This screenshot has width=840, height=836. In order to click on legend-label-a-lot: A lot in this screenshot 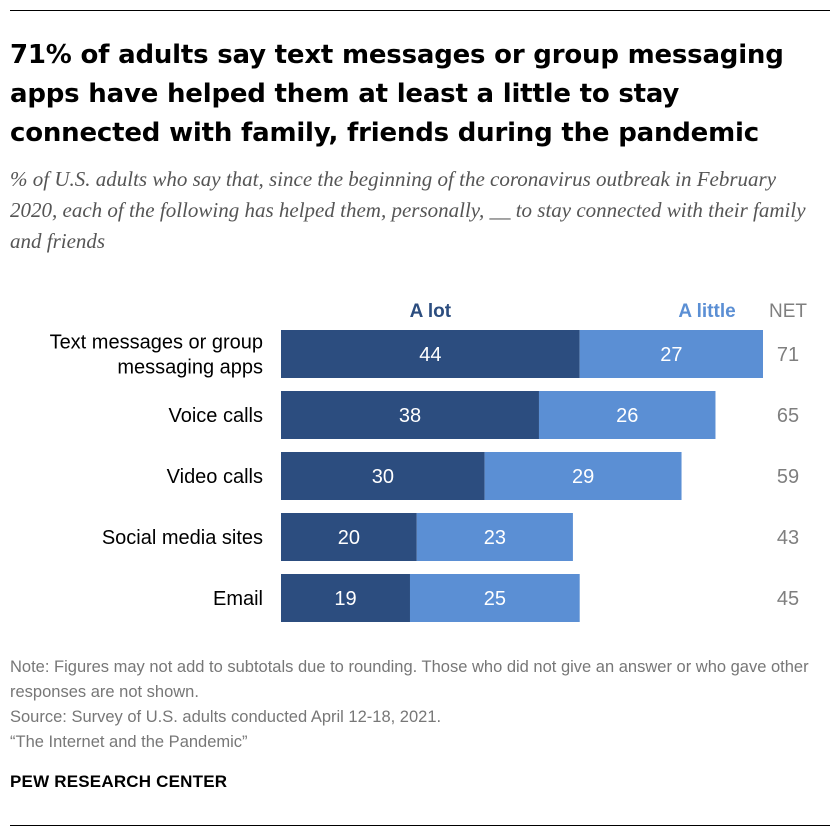, I will do `click(431, 311)`.